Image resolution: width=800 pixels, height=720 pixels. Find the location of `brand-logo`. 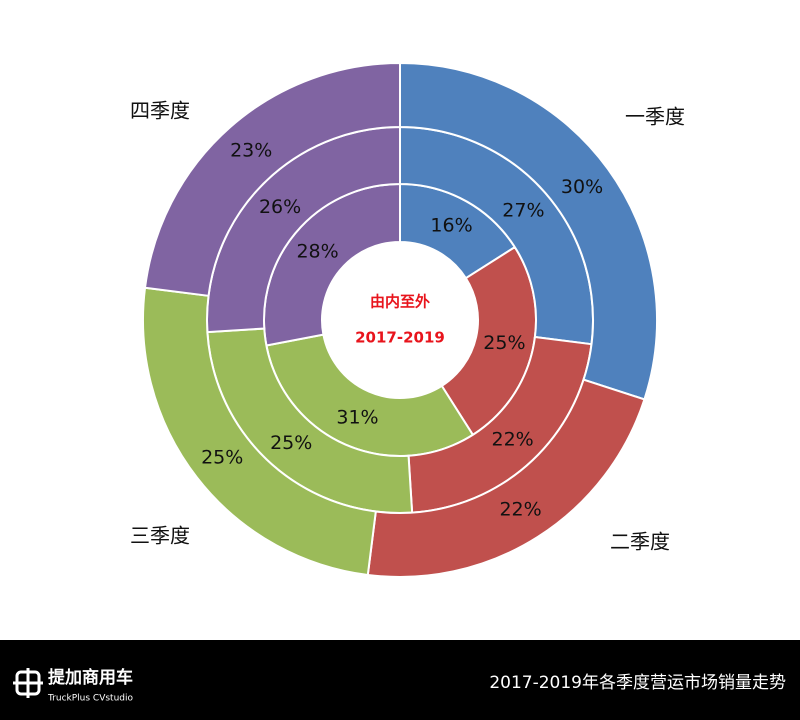

brand-logo is located at coordinates (28, 683).